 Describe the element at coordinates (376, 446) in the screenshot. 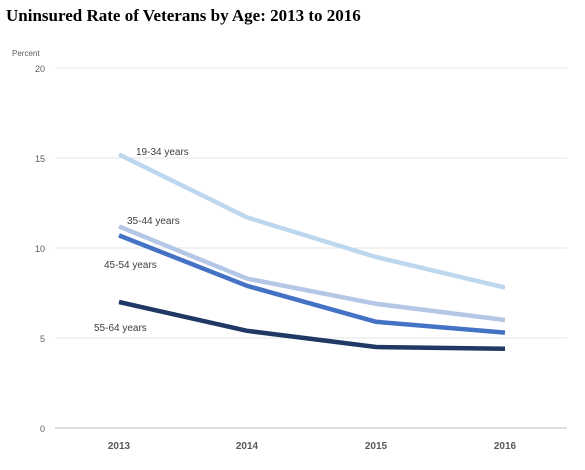

I see `x-tick-label: 2015` at that location.